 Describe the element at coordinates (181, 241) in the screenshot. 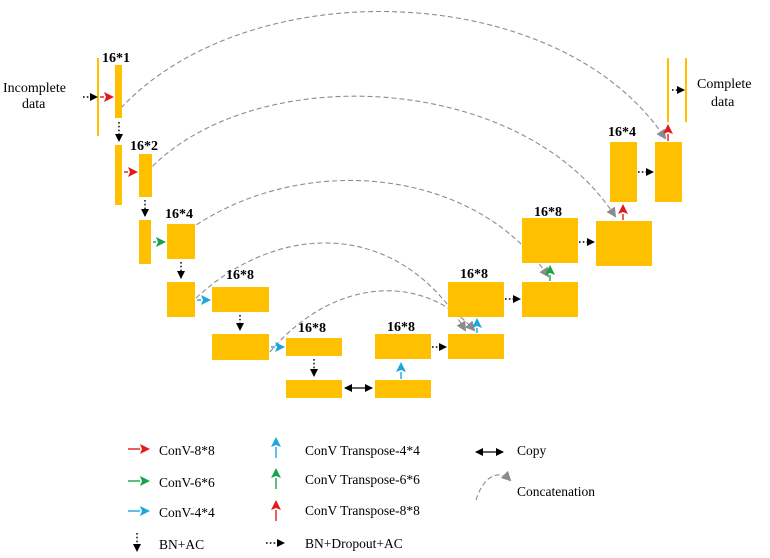

I see `enc3-block-b` at that location.